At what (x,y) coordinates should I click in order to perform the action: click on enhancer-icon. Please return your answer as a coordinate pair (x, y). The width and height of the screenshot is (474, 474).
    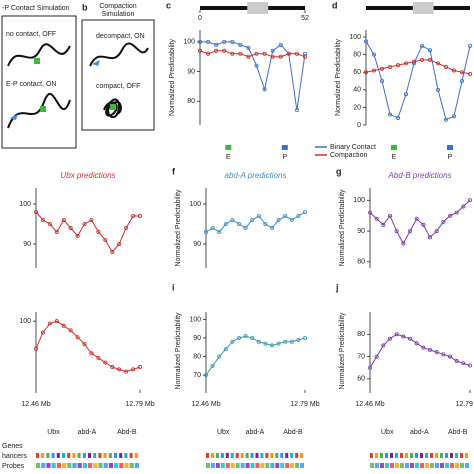
    Looking at the image, I should click on (113, 107).